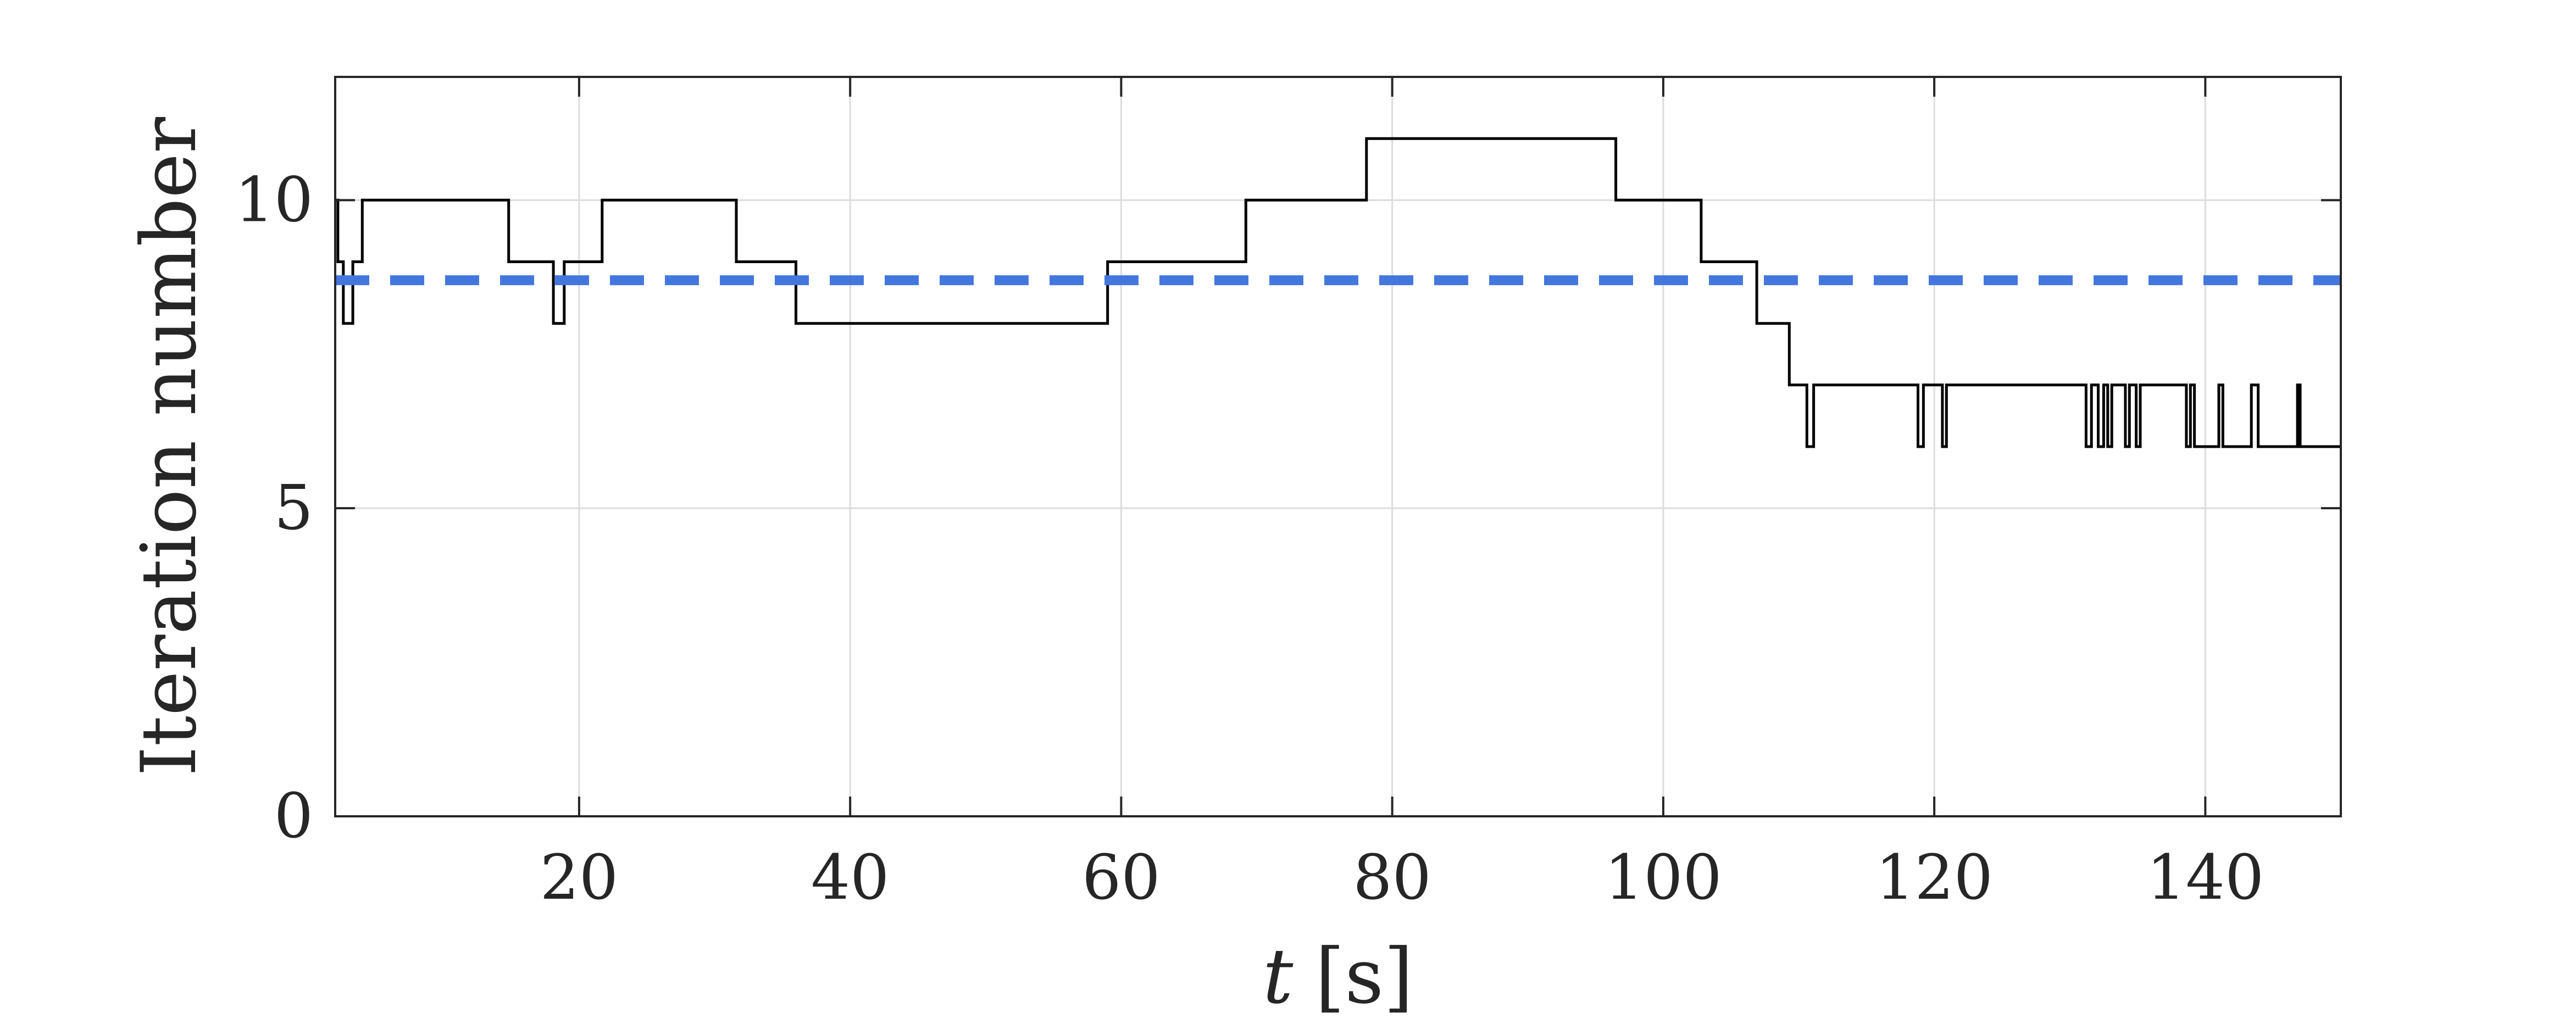  I want to click on x-tick-label: 80, so click(1392, 878).